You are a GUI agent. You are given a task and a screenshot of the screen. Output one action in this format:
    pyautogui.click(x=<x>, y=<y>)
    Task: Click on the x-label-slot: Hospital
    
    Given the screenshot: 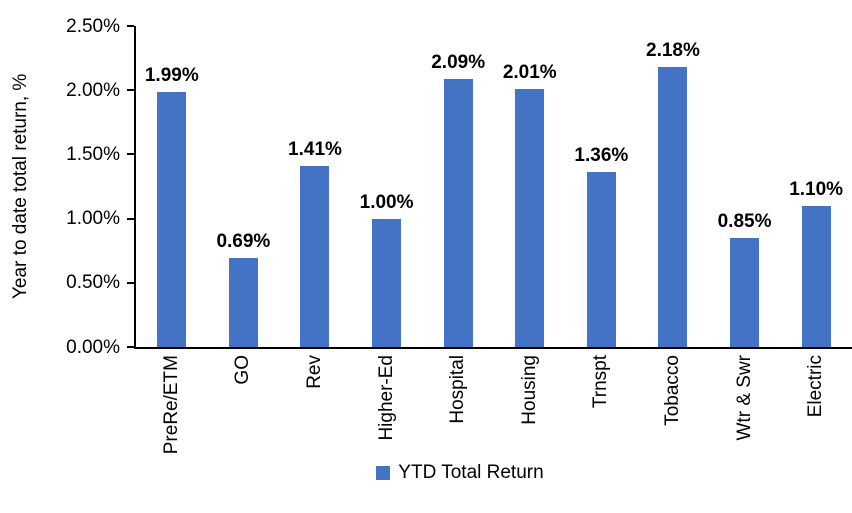 What is the action you would take?
    pyautogui.click(x=458, y=410)
    